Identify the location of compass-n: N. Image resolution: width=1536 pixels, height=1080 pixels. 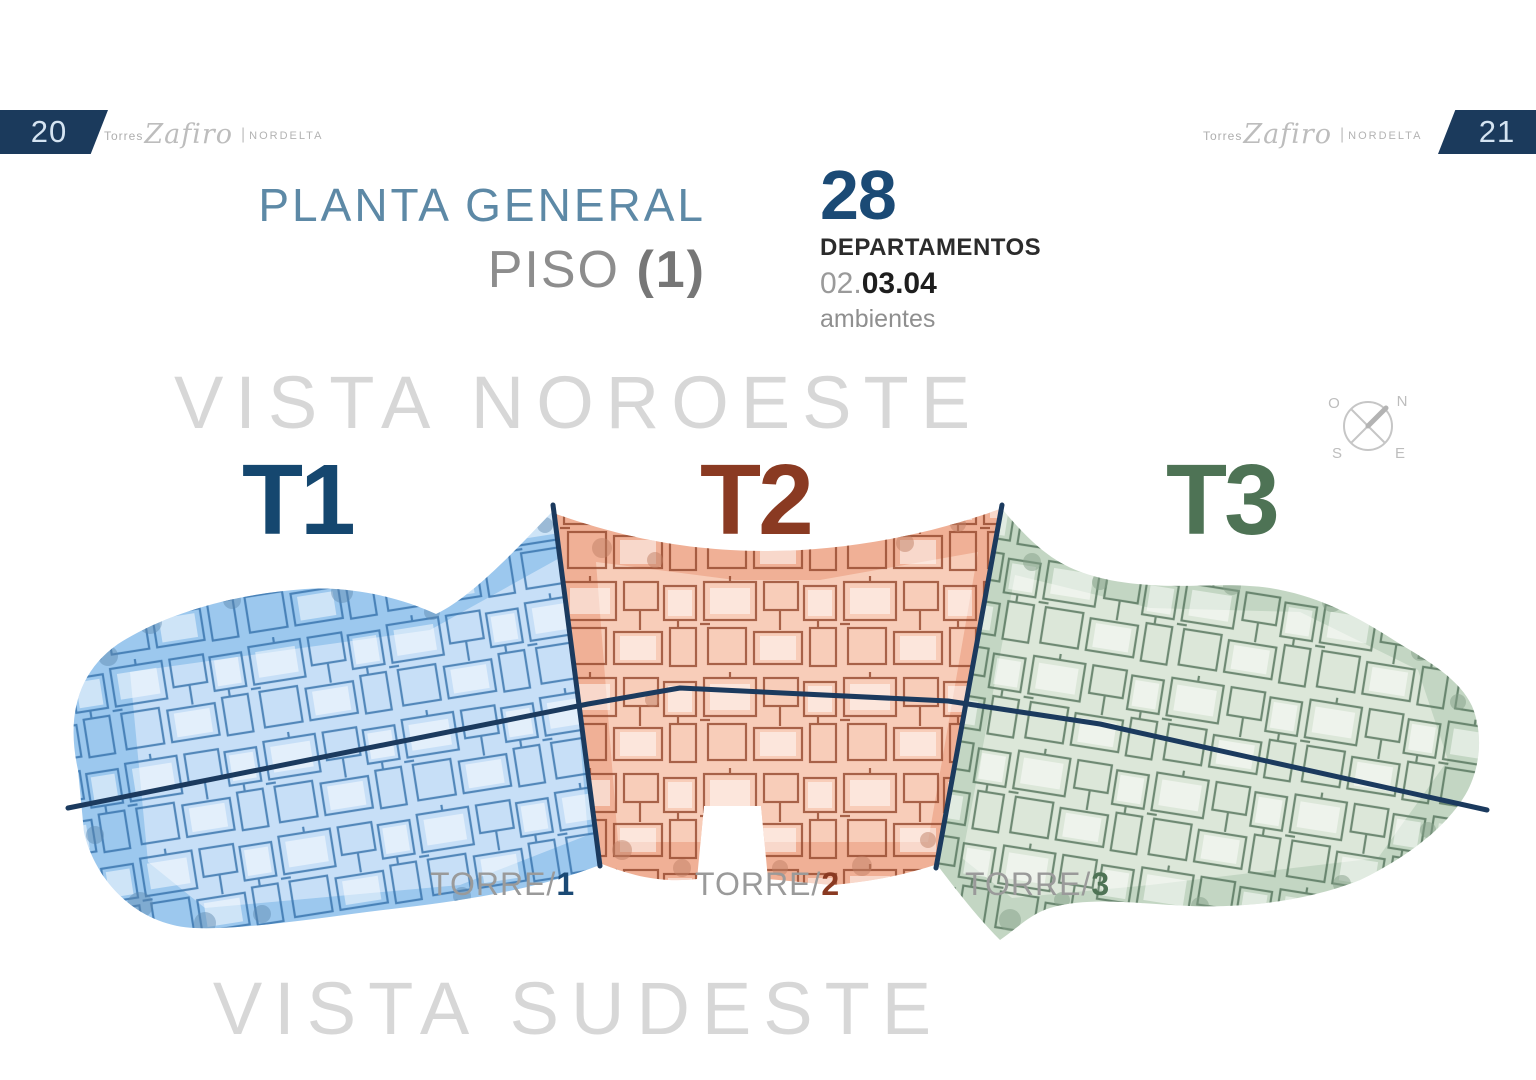
(1402, 401).